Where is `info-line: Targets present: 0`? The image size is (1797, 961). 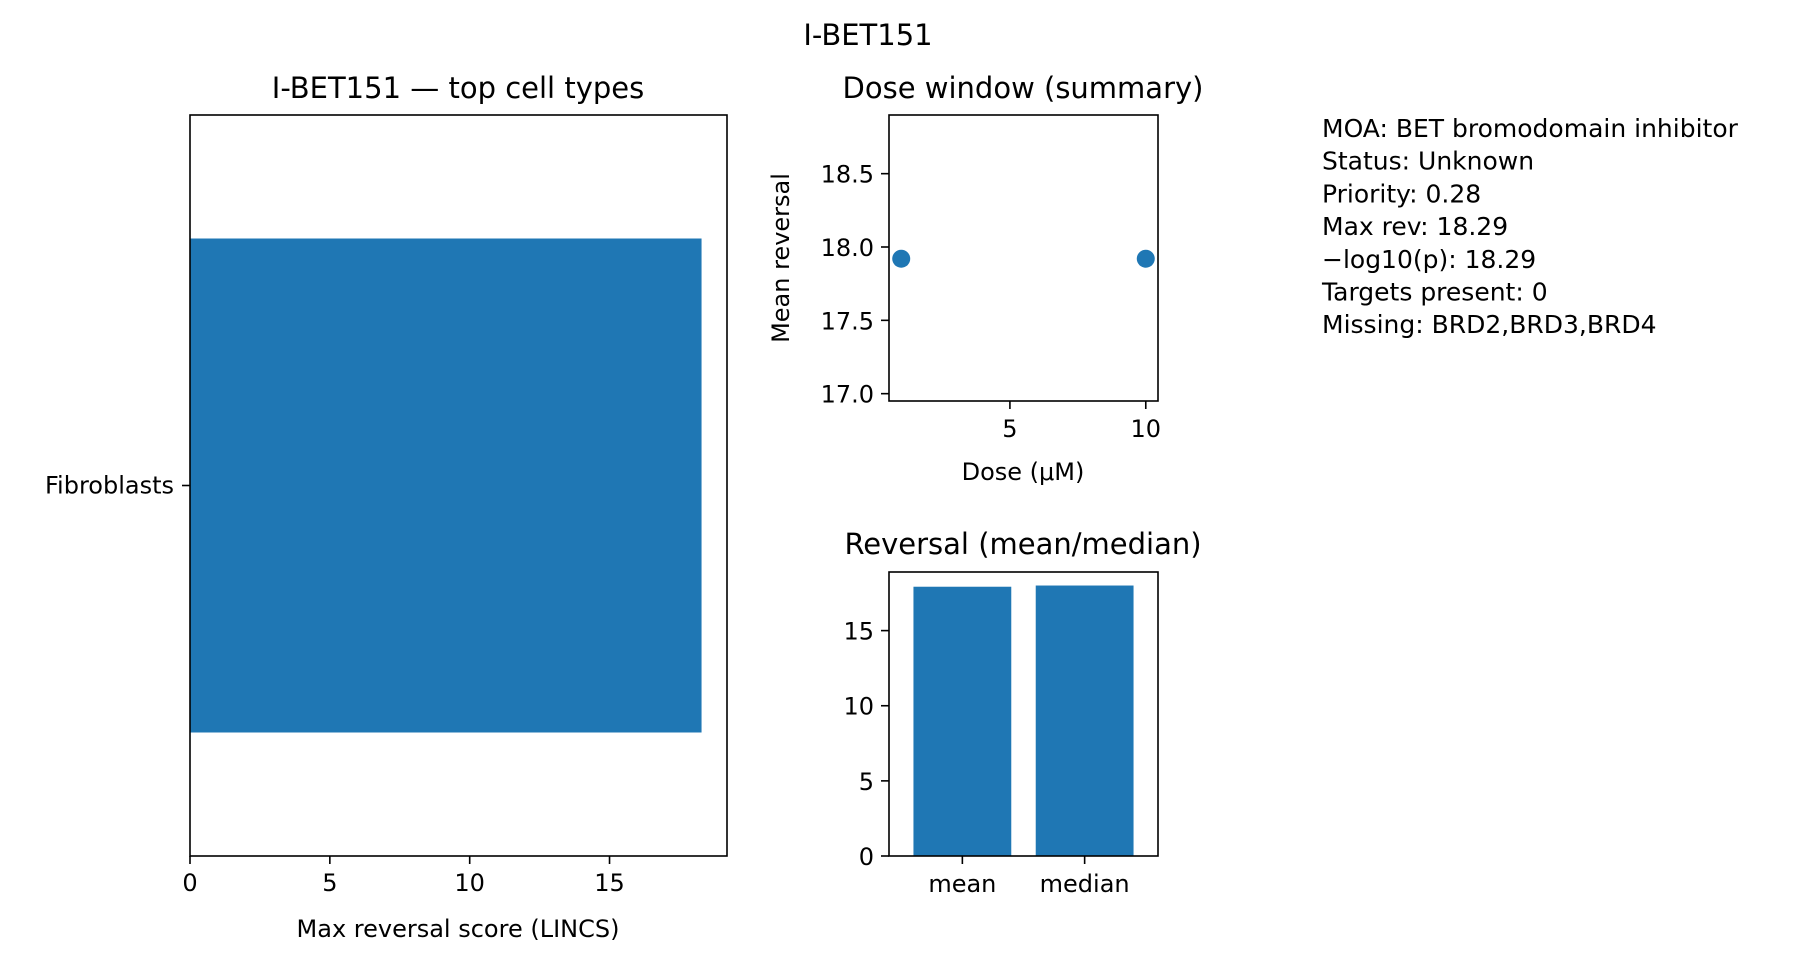
info-line: Targets present: 0 is located at coordinates (1434, 292).